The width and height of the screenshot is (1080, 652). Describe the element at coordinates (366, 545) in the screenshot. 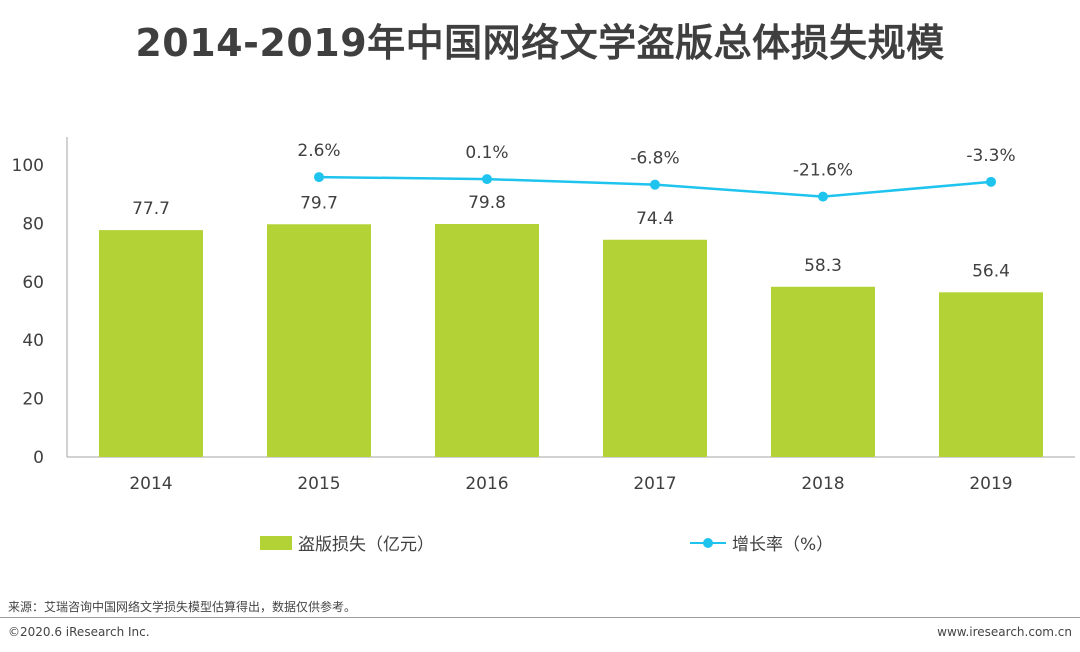

I see `legend-bar-label: 盗版损失（亿元）` at that location.